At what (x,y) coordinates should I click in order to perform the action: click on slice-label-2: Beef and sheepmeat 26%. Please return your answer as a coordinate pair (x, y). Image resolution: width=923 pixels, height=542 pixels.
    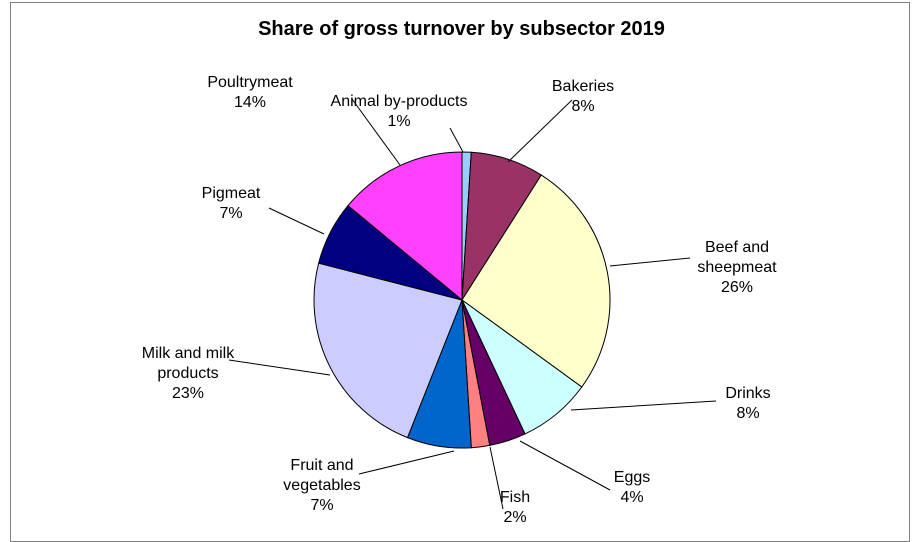
    Looking at the image, I should click on (737, 267).